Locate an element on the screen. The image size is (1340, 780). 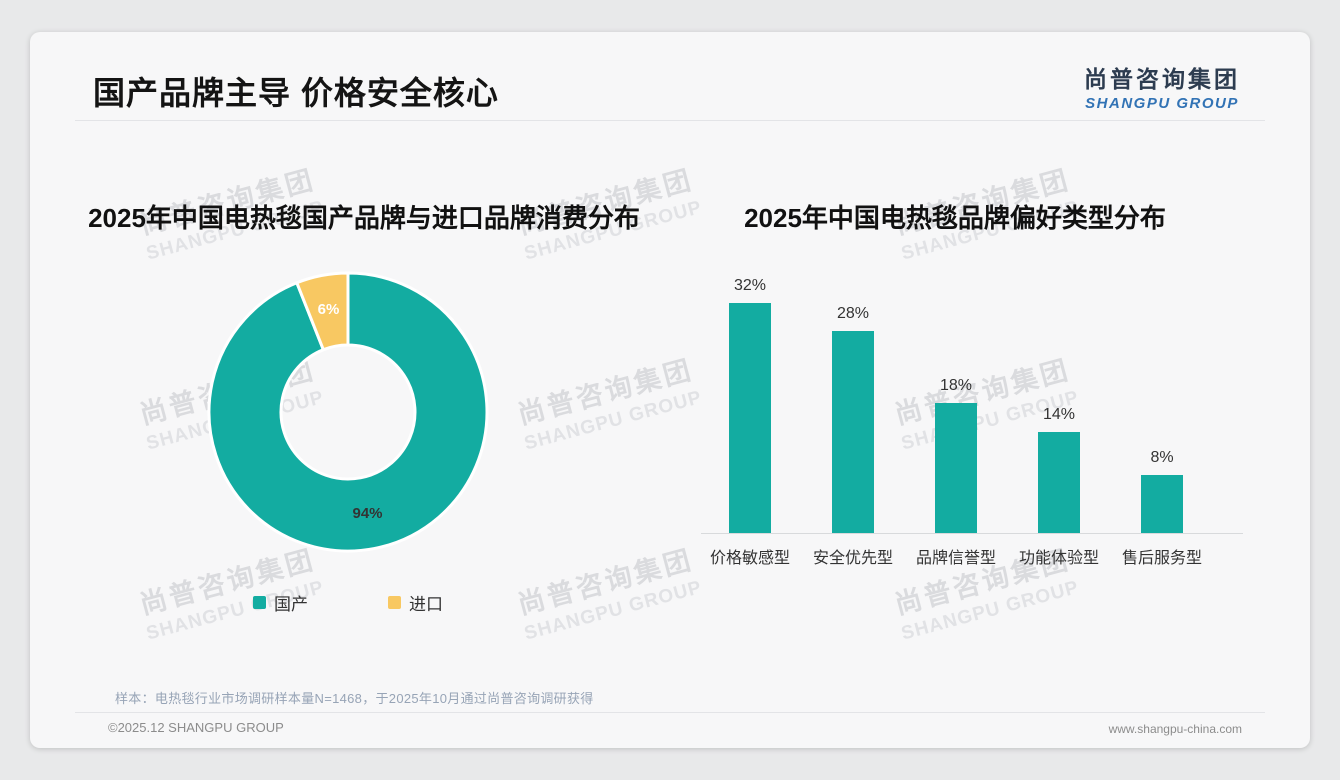
donut-svg: 94% 6% is located at coordinates (348, 412).